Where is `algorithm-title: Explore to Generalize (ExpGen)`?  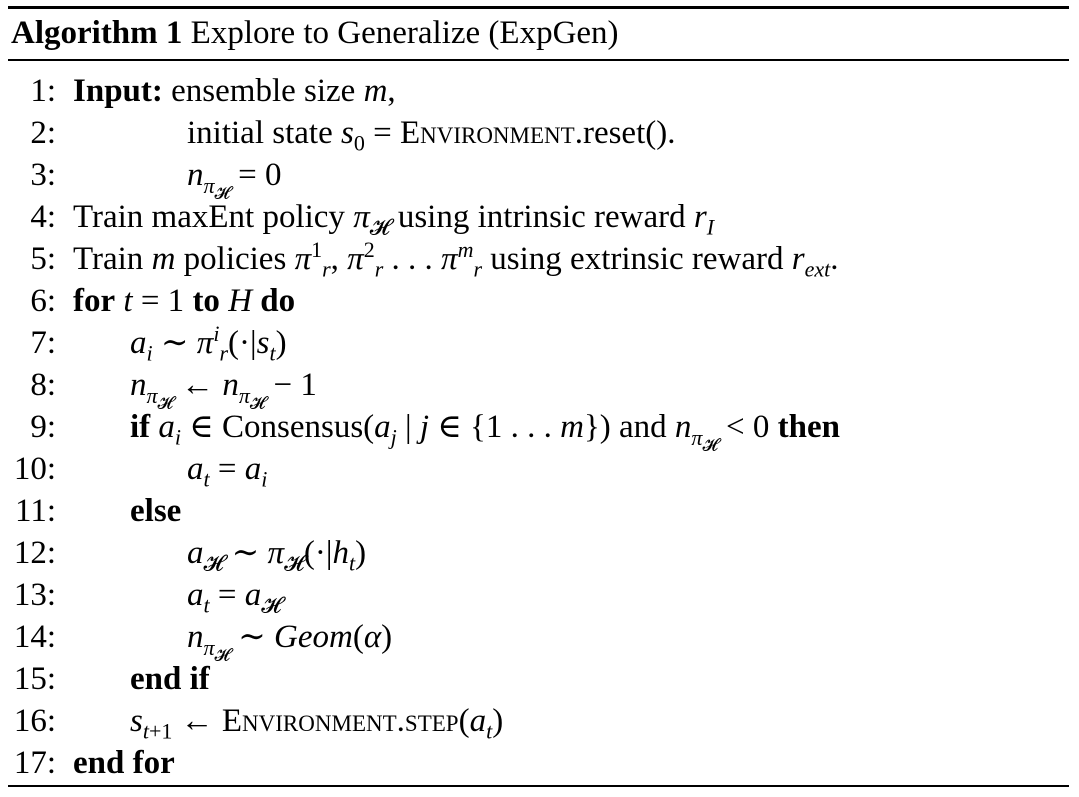
algorithm-title: Explore to Generalize (ExpGen) is located at coordinates (404, 33).